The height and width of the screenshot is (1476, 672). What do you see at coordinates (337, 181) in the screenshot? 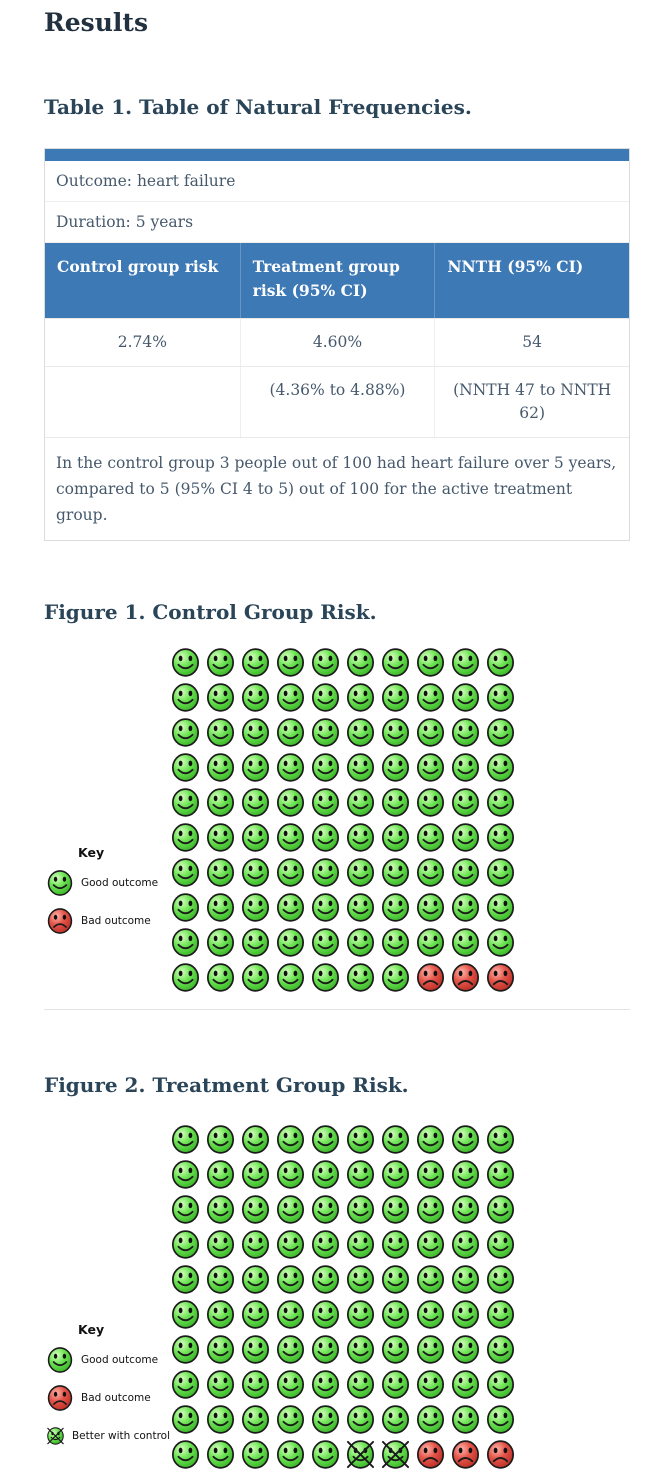
I see `table-outcome-row: Outcome: heart failure` at bounding box center [337, 181].